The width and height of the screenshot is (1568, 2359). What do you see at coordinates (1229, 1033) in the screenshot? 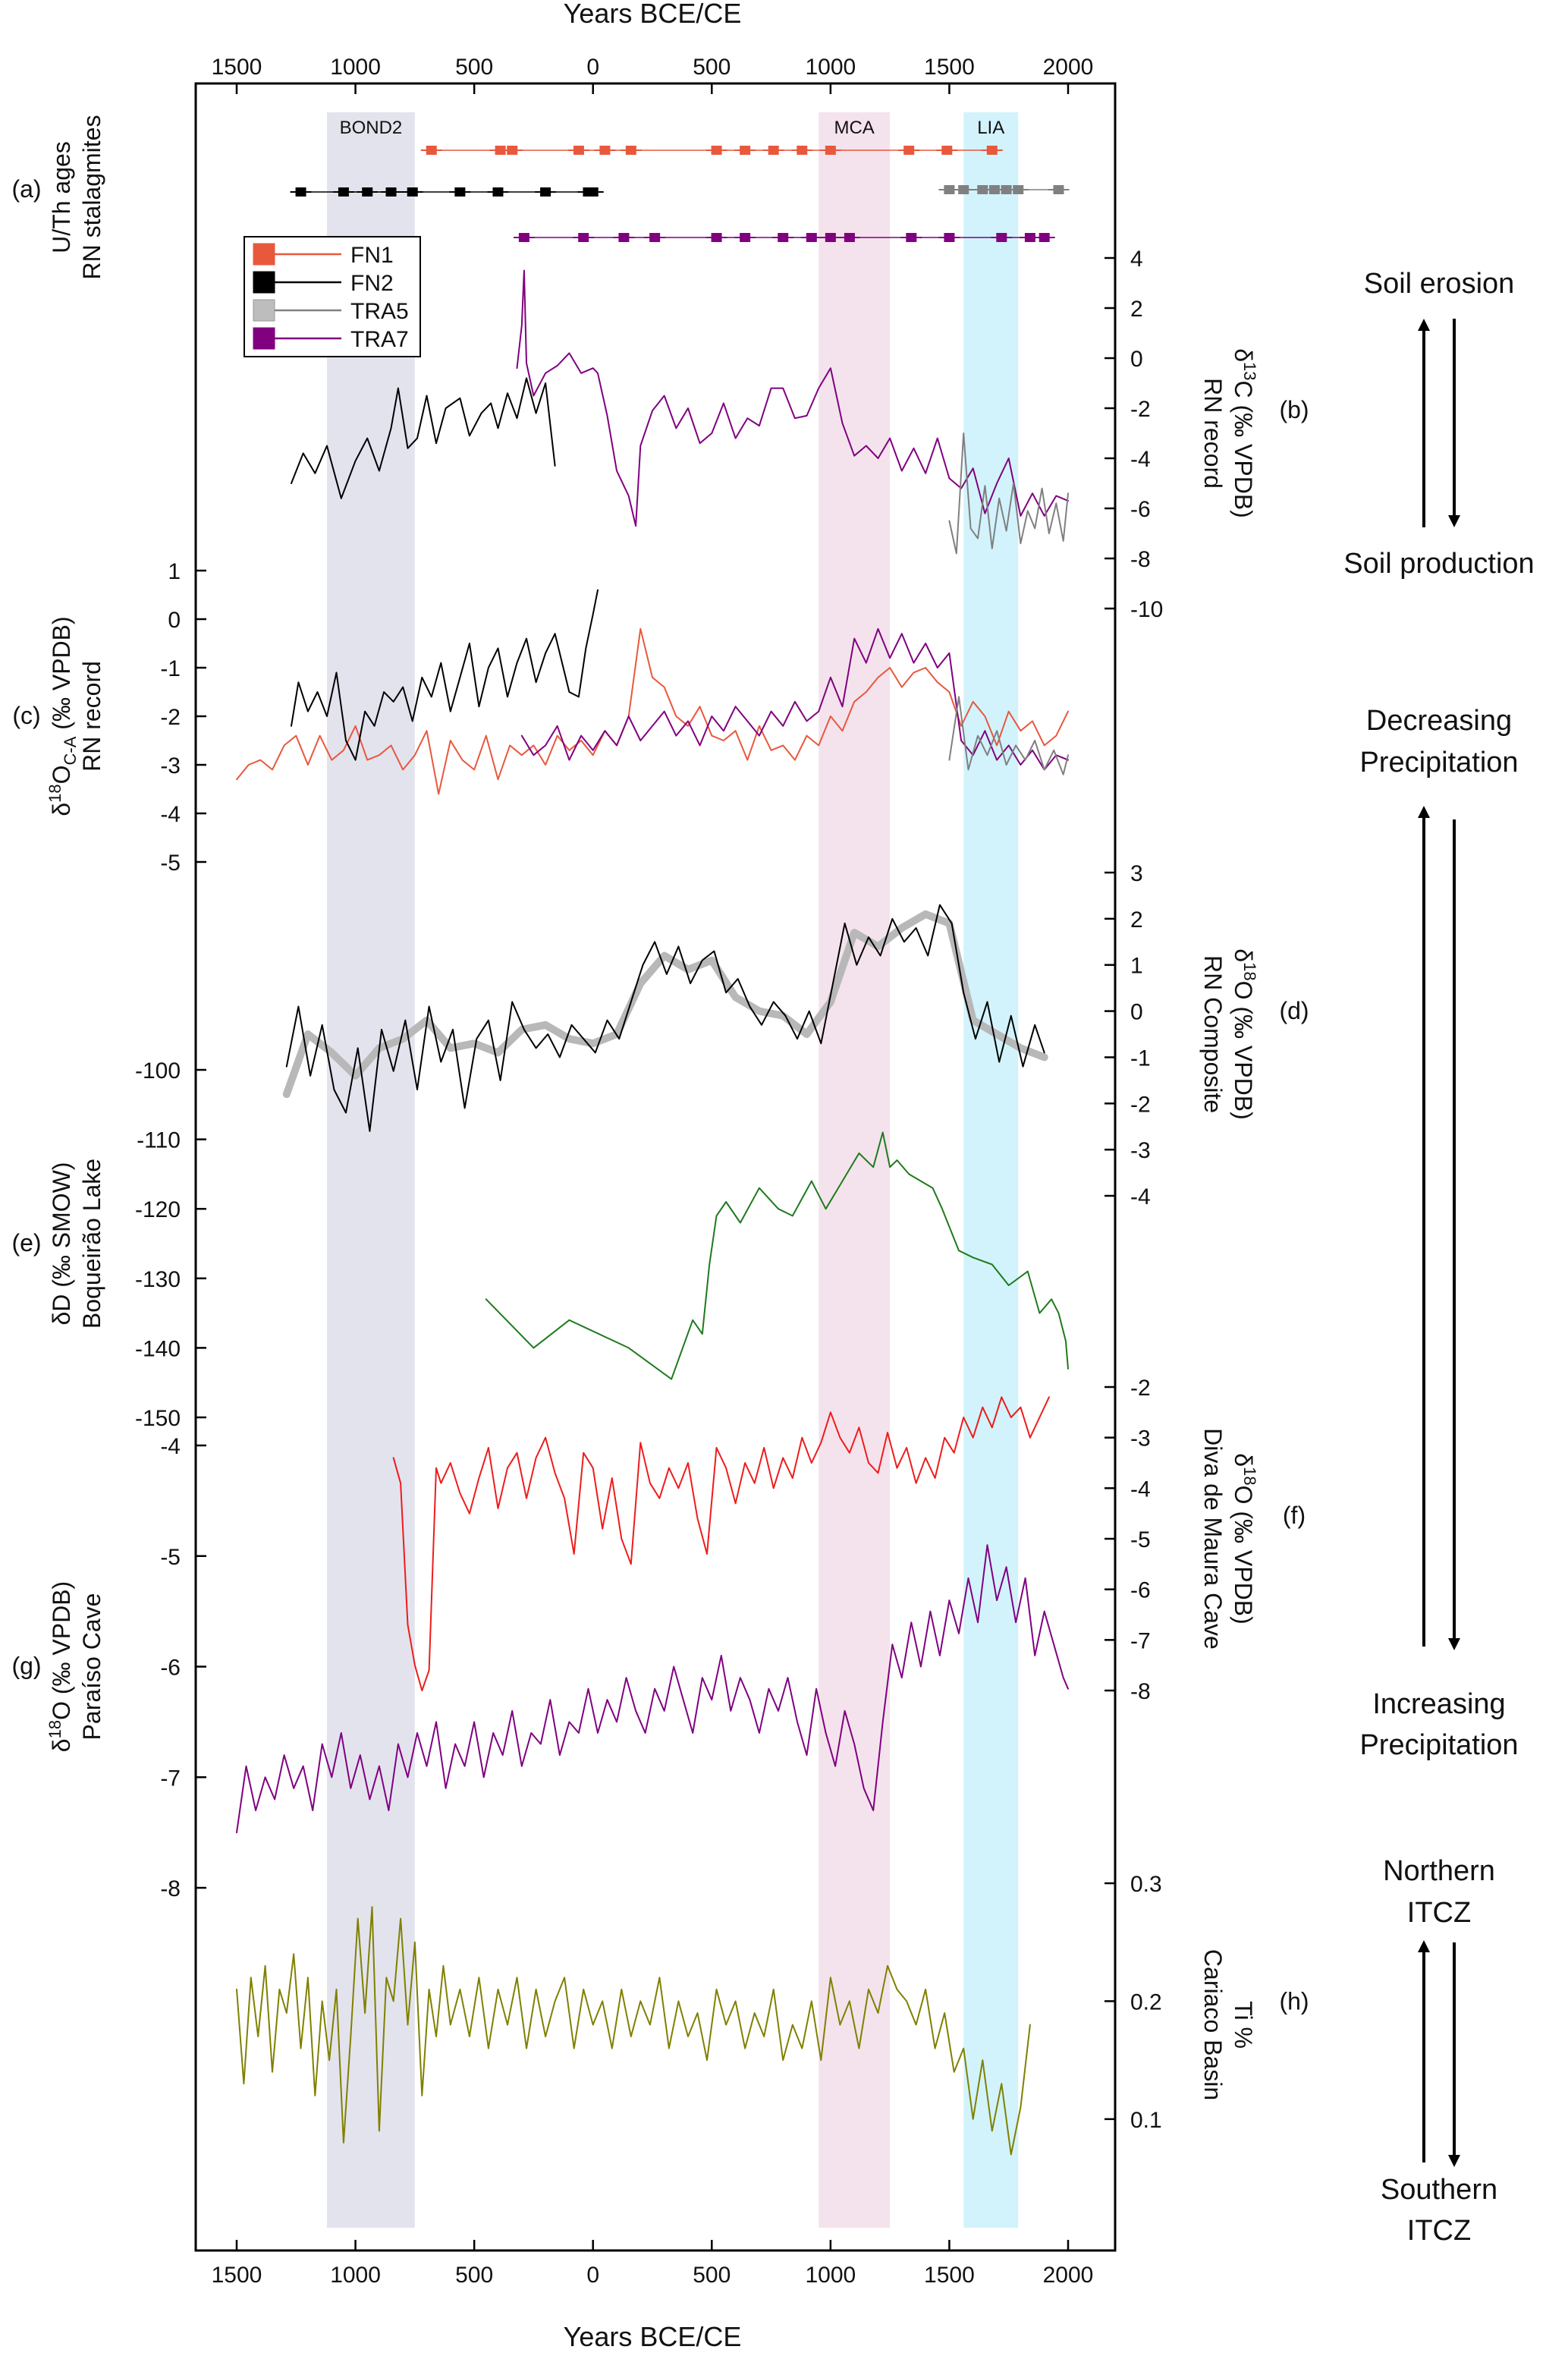
I see `ylabel-d: δ18O (‰ VPDB)RN Composite` at bounding box center [1229, 1033].